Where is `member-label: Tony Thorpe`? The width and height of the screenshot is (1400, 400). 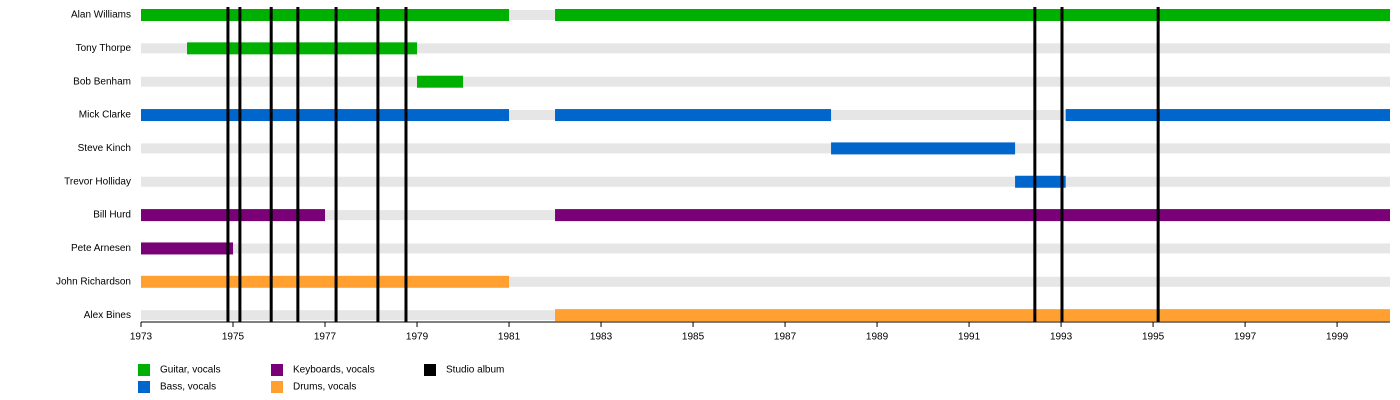 member-label: Tony Thorpe is located at coordinates (104, 48).